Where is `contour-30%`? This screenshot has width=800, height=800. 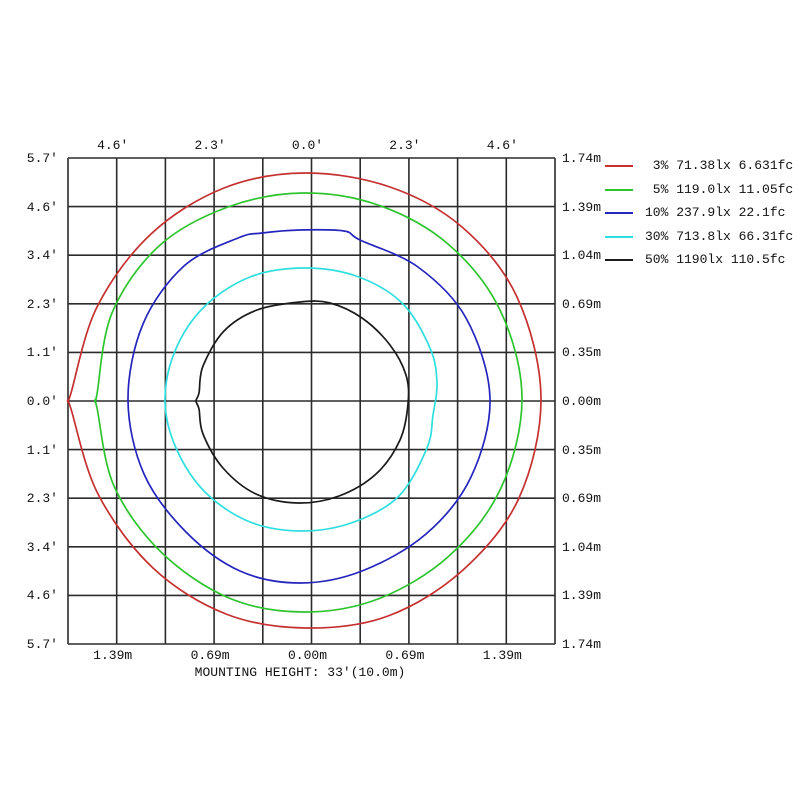
contour-30% is located at coordinates (301, 399).